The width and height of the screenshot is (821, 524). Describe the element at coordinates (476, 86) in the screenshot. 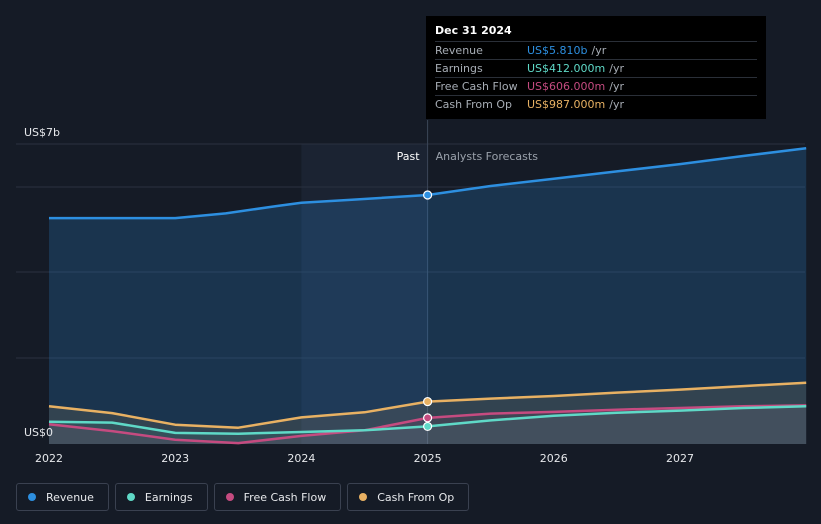

I see `tooltip-label: Free Cash Flow` at that location.